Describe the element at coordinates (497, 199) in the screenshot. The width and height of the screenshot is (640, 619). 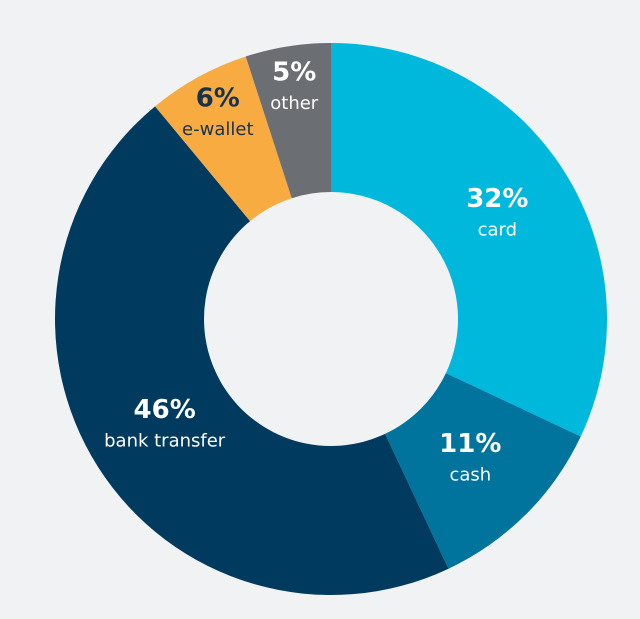
I see `value-label: 32%` at that location.